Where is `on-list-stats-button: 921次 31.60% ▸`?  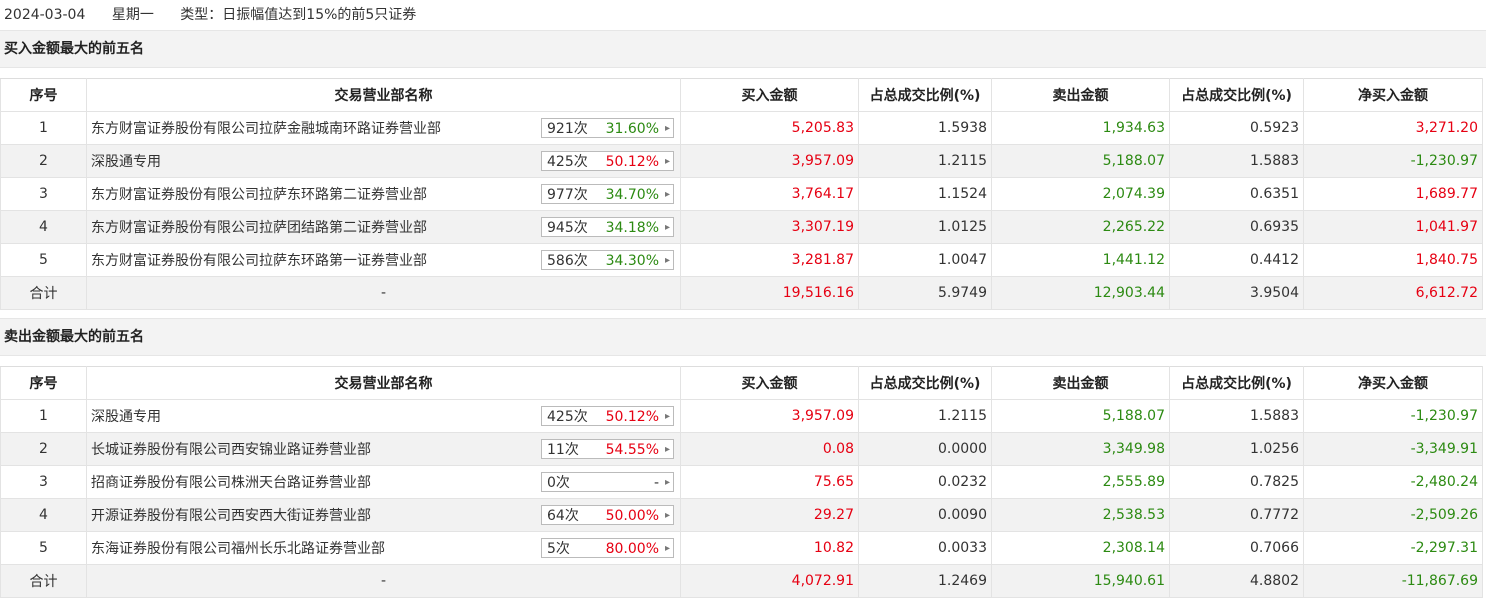
on-list-stats-button: 921次 31.60% ▸ is located at coordinates (607, 128).